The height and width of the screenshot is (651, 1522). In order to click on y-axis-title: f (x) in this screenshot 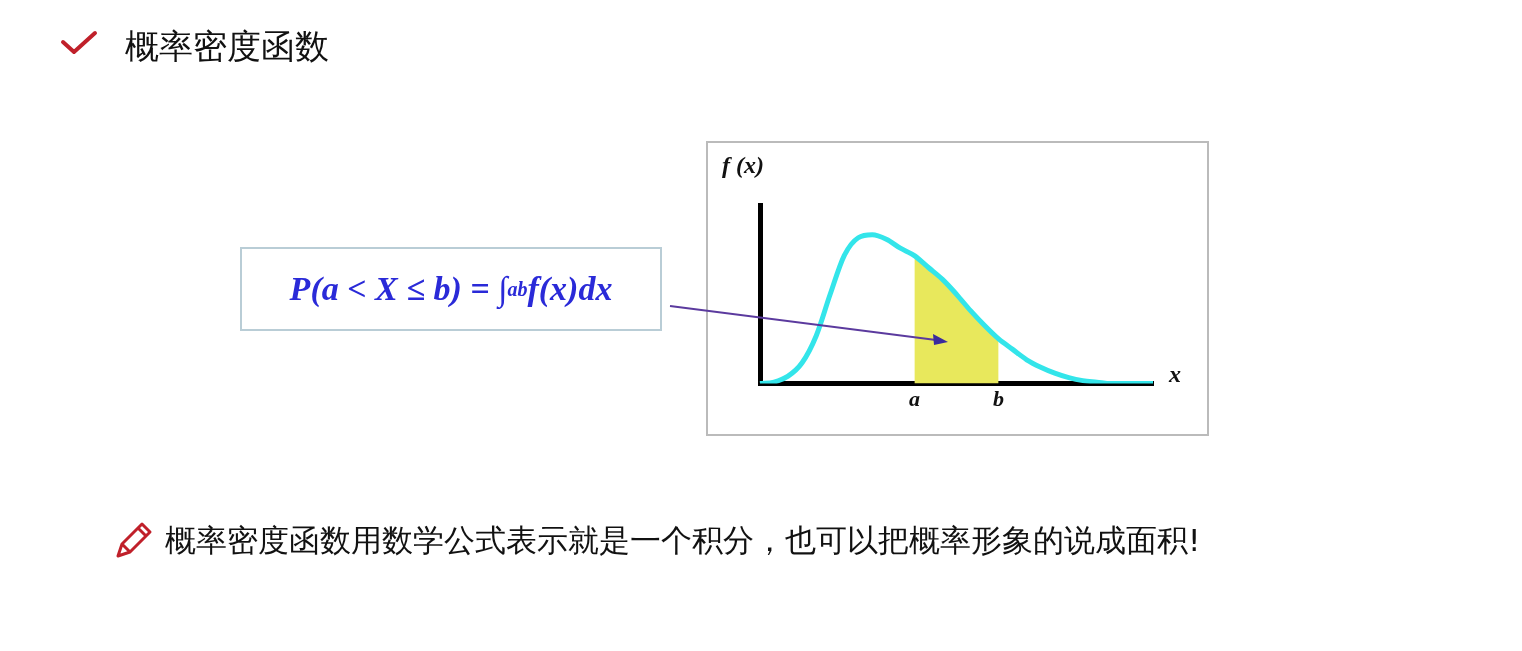, I will do `click(743, 165)`.